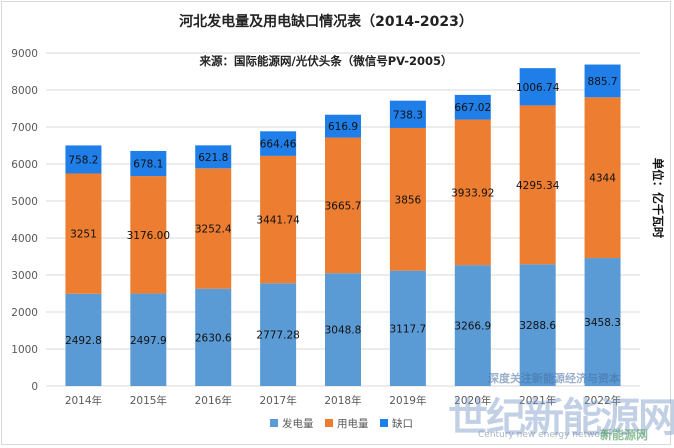  What do you see at coordinates (624, 435) in the screenshot?
I see `watermark-site-name: 新能源网` at bounding box center [624, 435].